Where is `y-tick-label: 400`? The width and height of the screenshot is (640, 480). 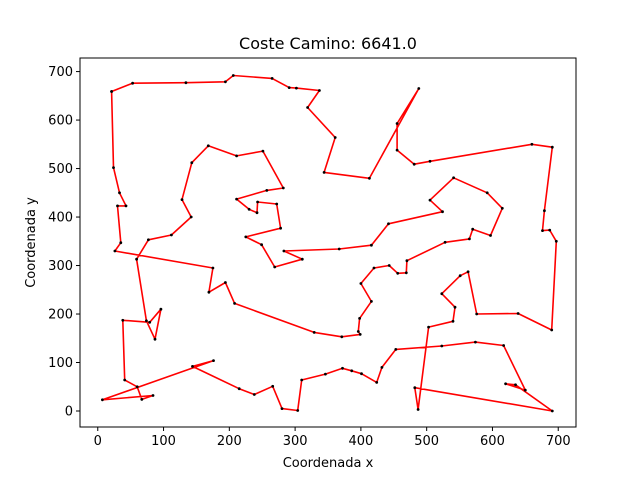
y-tick-label: 400 is located at coordinates (60, 218).